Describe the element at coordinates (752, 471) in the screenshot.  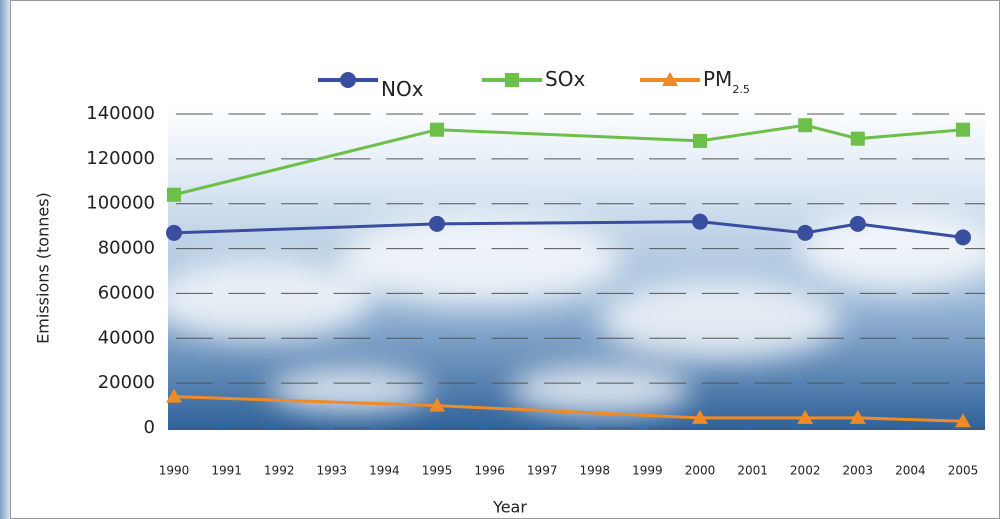
I see `x-tick-label: 2001` at that location.